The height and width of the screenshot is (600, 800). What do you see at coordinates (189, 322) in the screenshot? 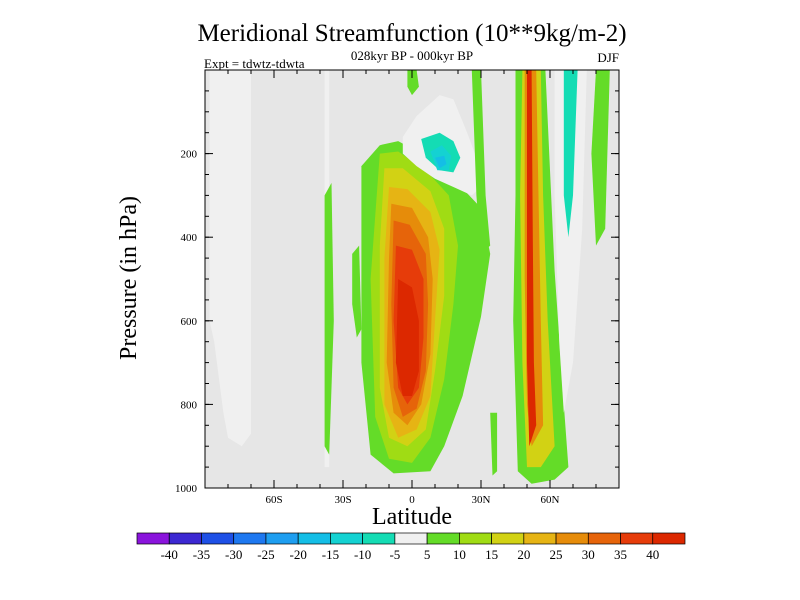
I see `y-tick-label: 600` at bounding box center [189, 322].